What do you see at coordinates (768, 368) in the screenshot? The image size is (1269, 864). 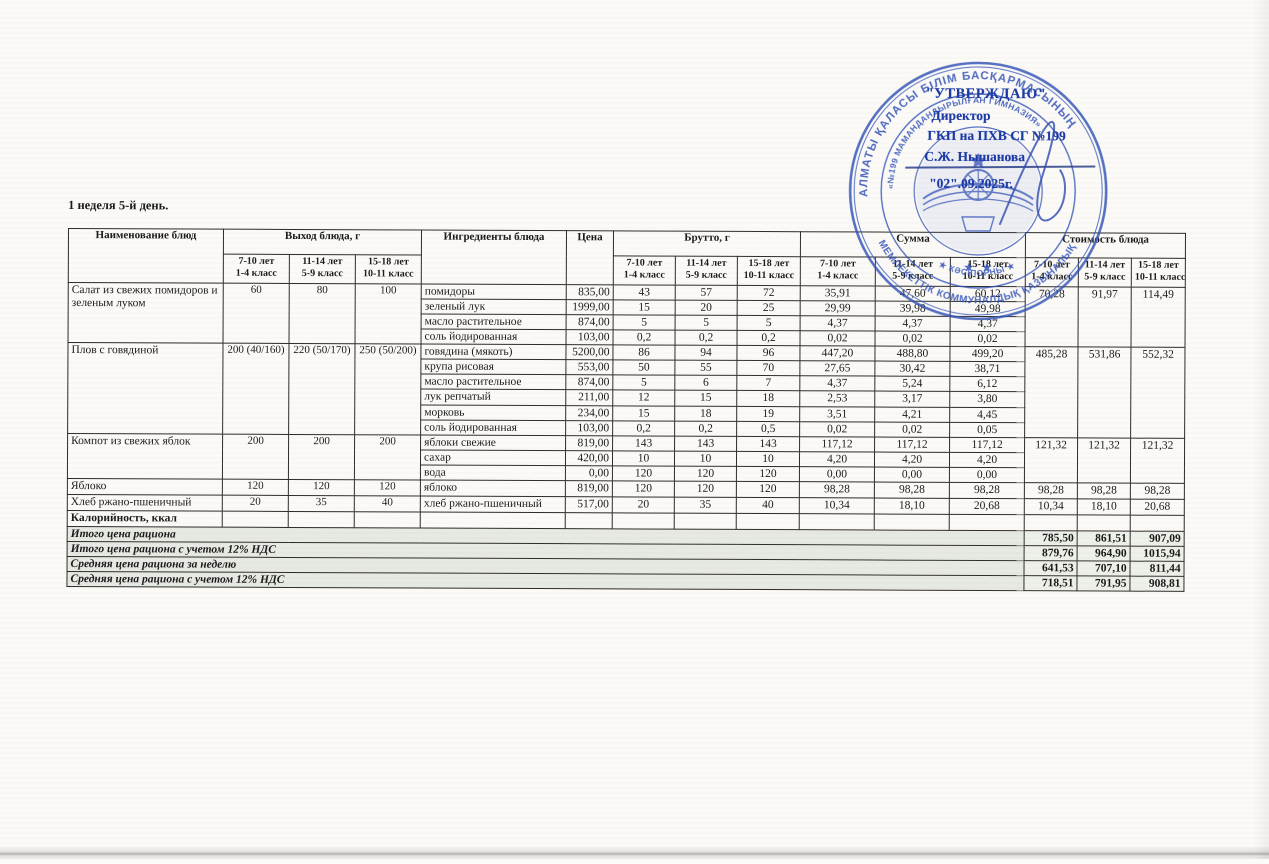 I see `brutto-cell: 70` at bounding box center [768, 368].